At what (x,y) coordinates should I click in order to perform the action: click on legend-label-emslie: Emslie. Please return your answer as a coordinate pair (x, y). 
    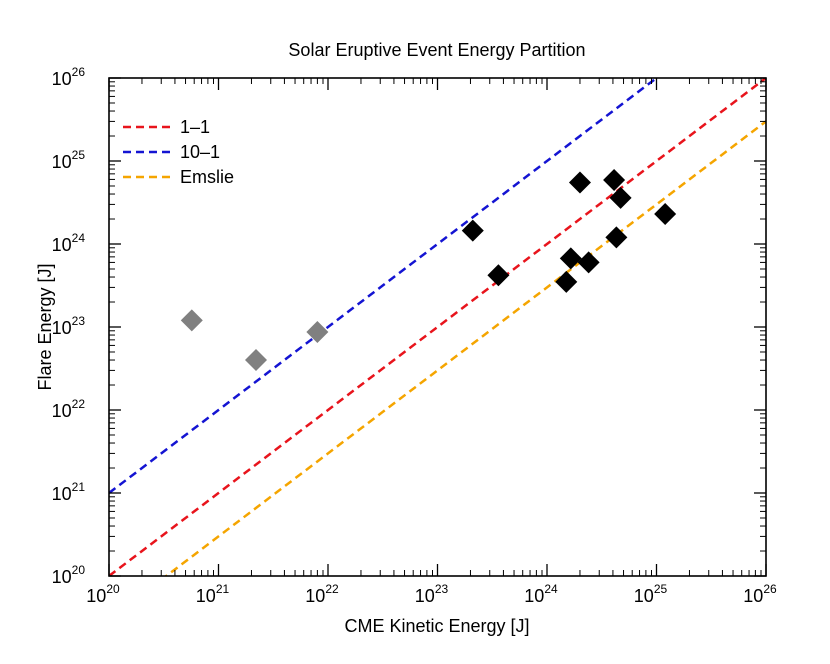
    Looking at the image, I should click on (207, 177).